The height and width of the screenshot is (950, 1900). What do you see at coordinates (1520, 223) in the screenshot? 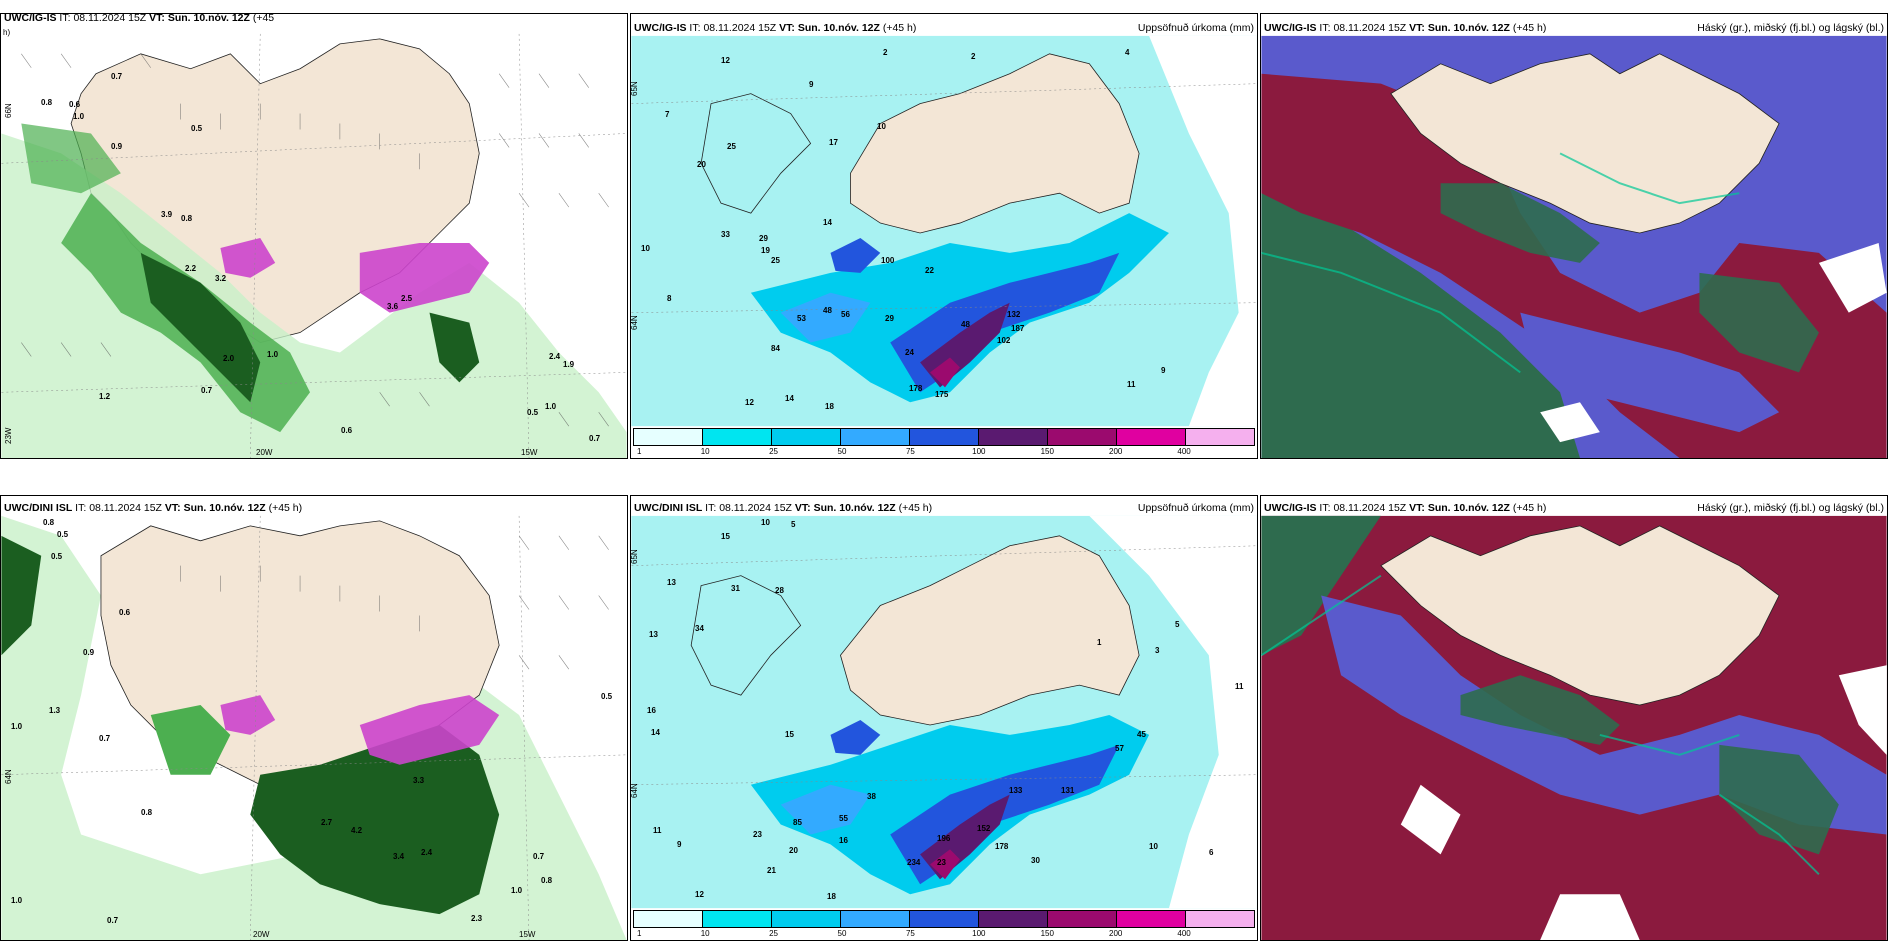
I see `cloud-high-green` at bounding box center [1520, 223].